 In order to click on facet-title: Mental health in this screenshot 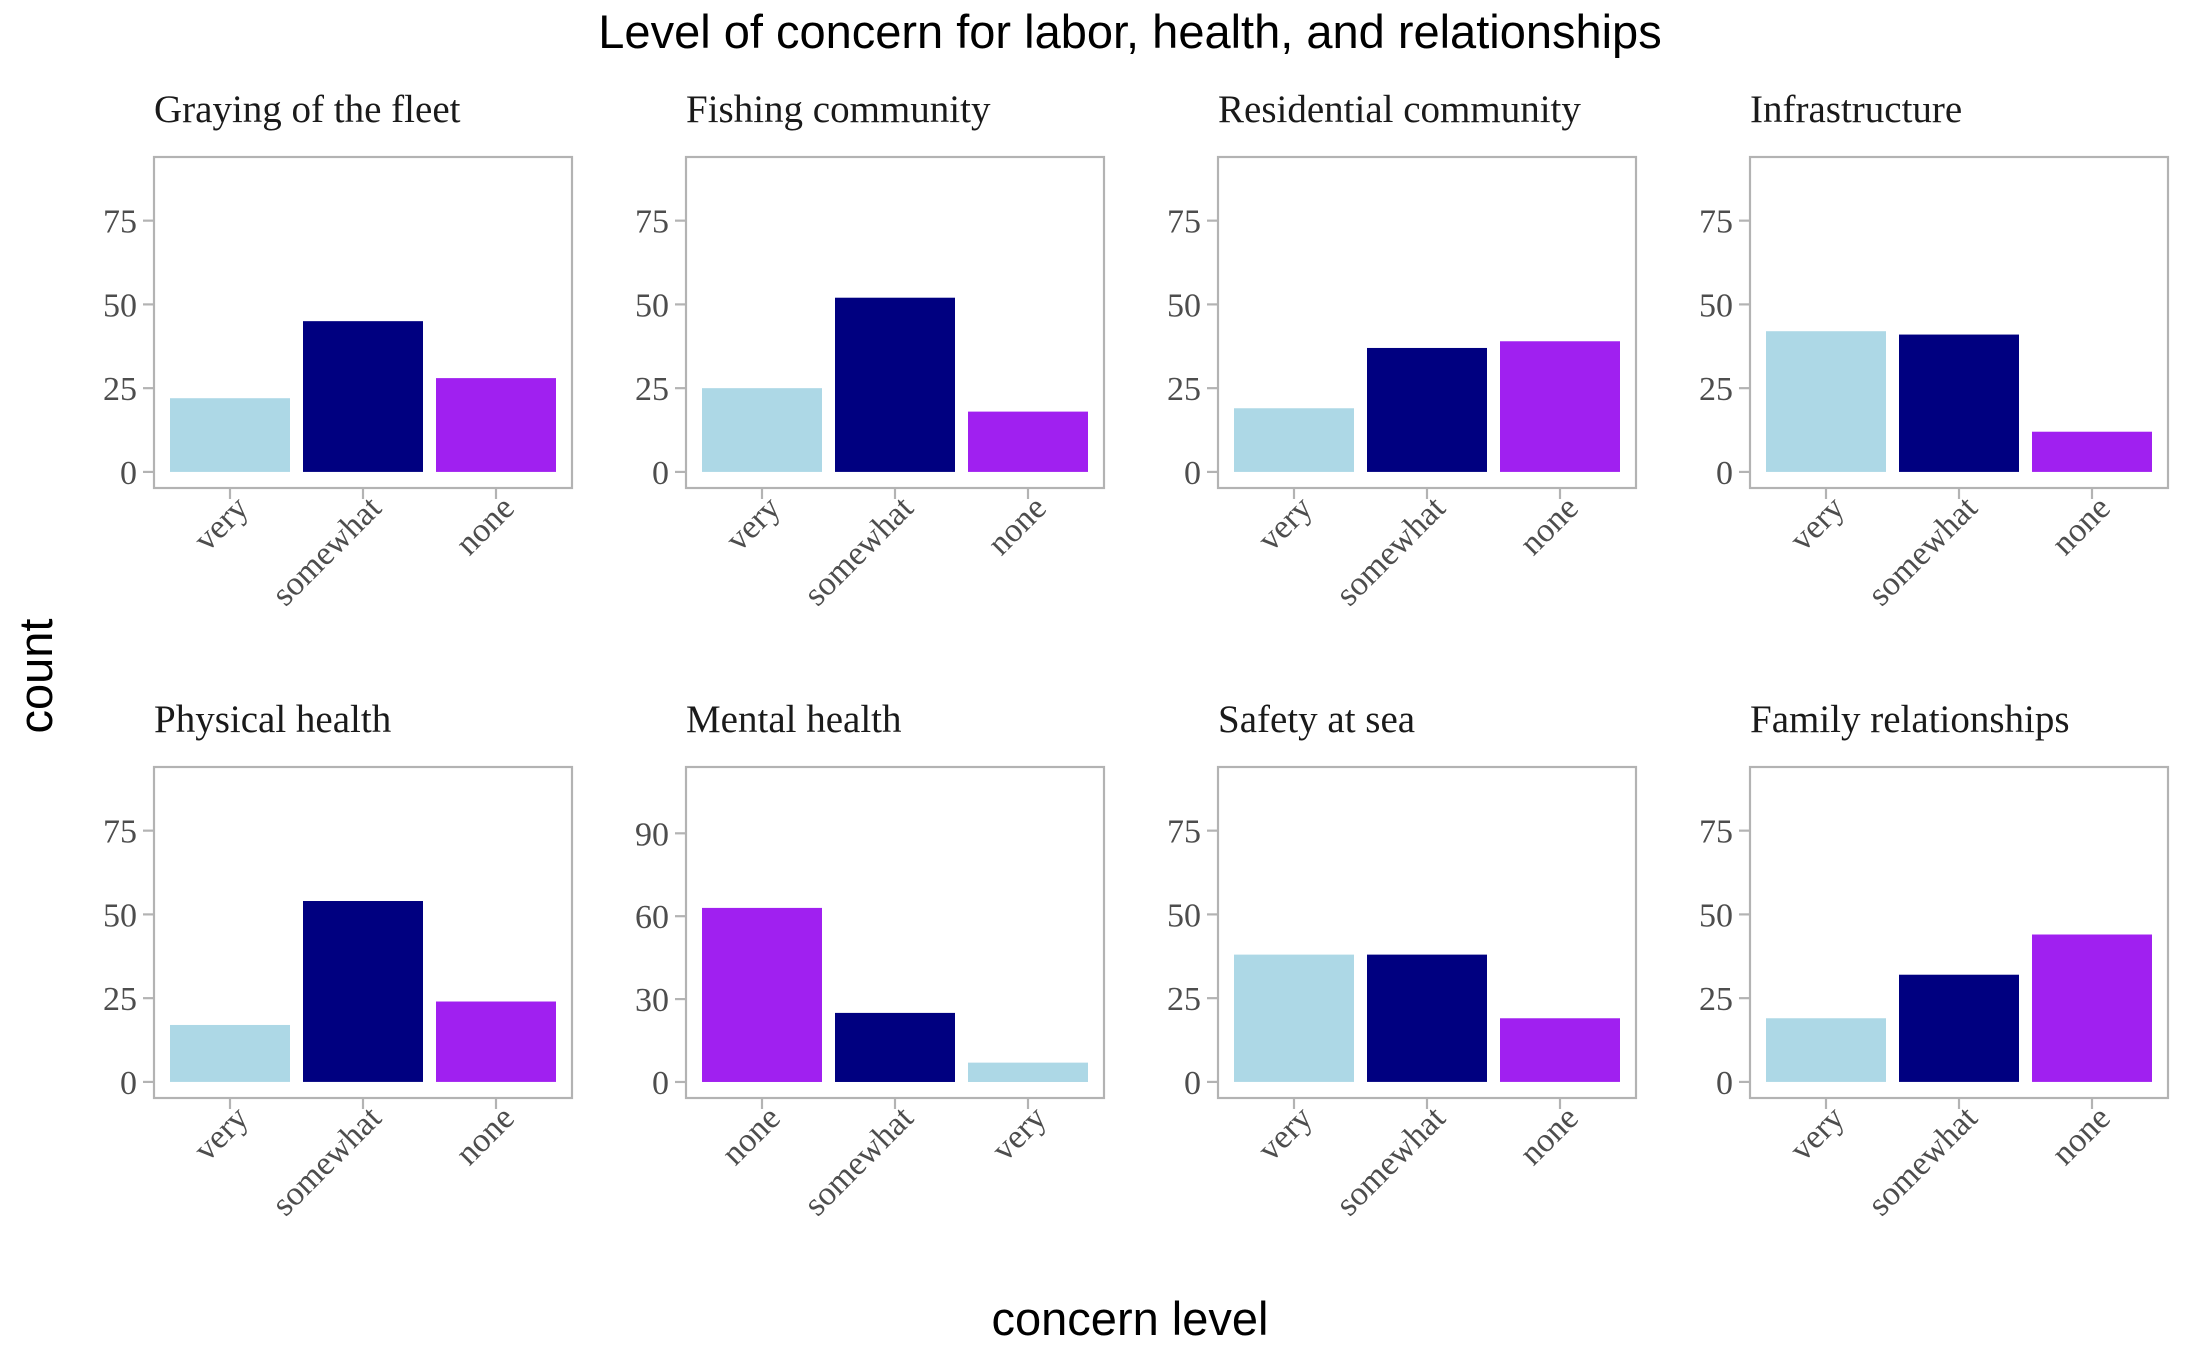, I will do `click(794, 719)`.